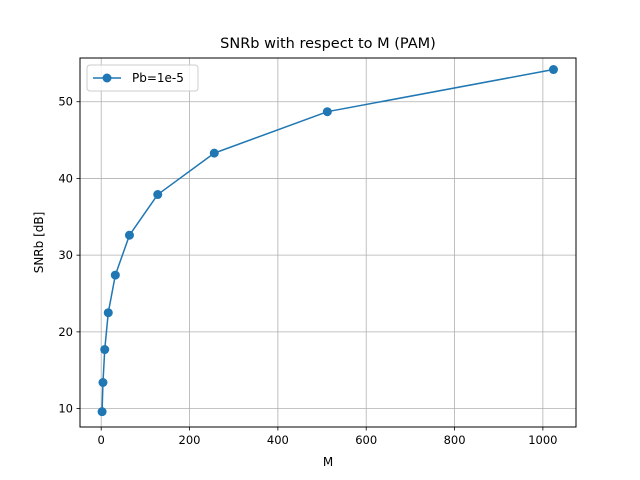  What do you see at coordinates (65, 409) in the screenshot?
I see `y-tick-label: 10` at bounding box center [65, 409].